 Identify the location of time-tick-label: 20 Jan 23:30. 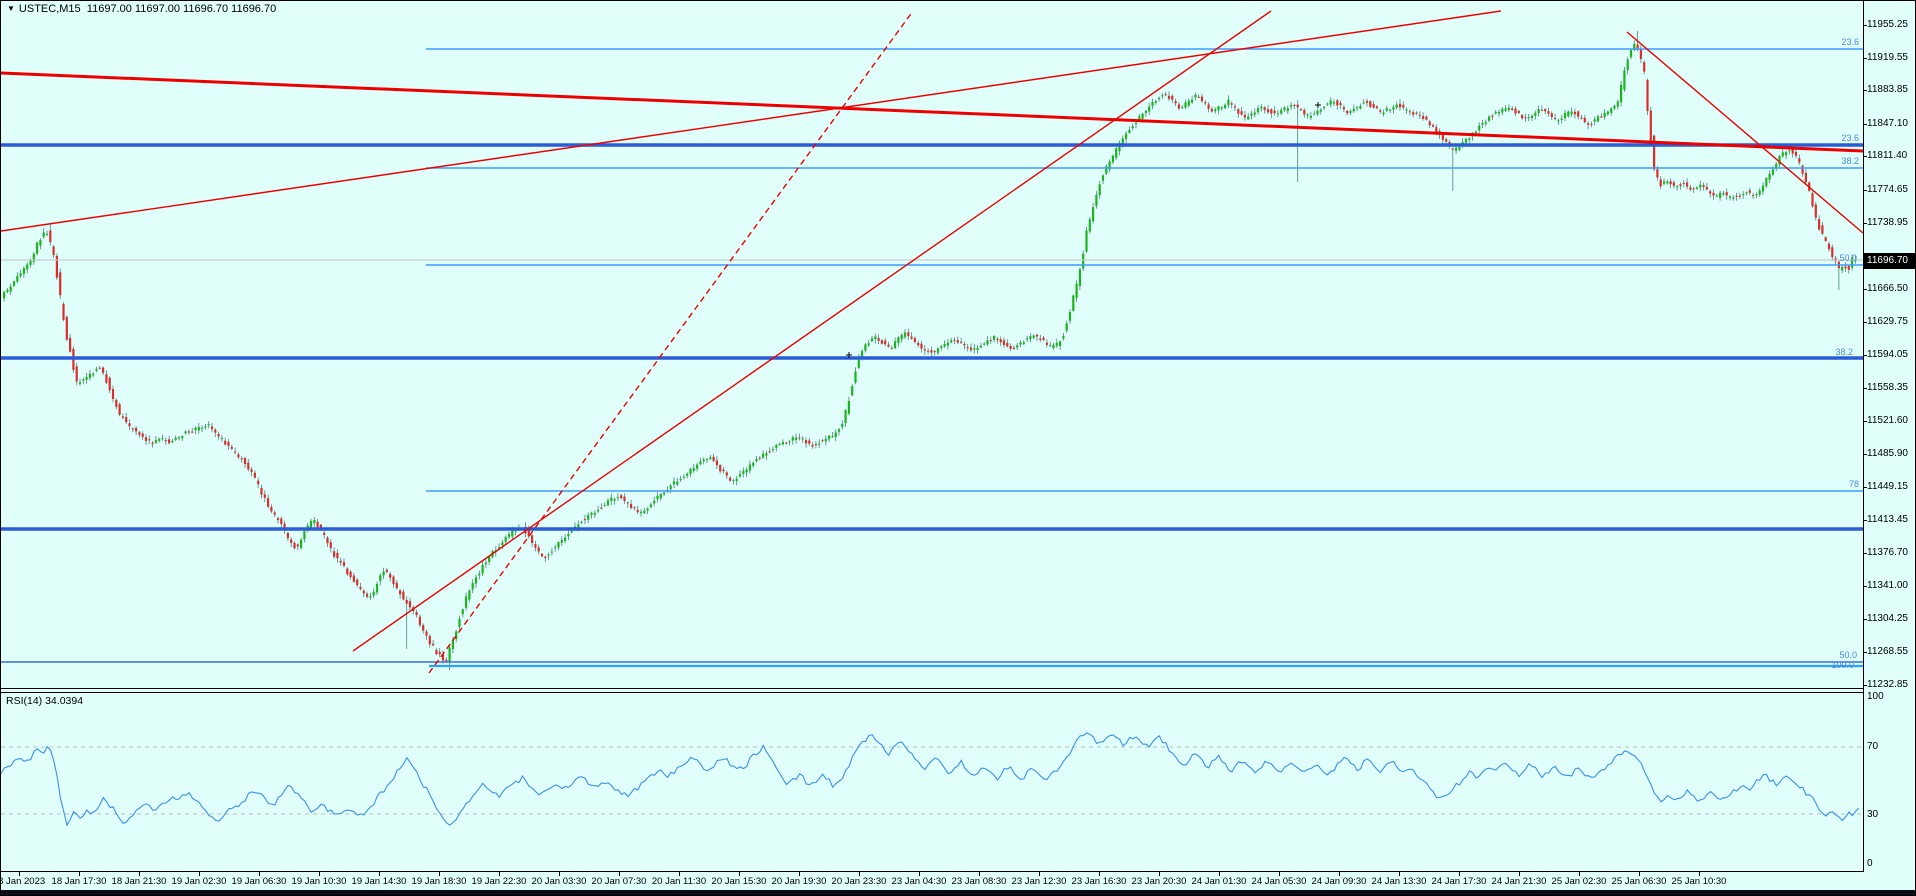
(859, 881).